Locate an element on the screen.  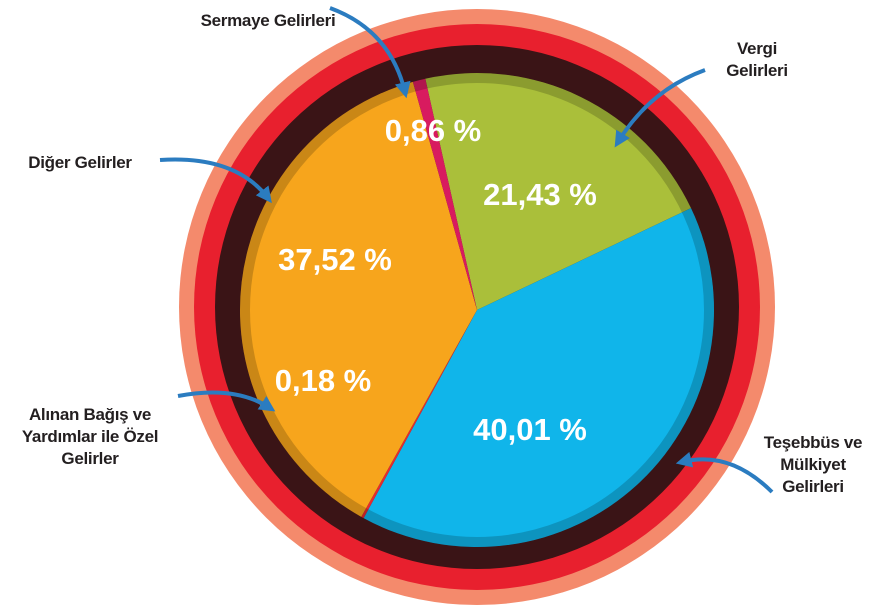
value-label: 21,43 % is located at coordinates (540, 194).